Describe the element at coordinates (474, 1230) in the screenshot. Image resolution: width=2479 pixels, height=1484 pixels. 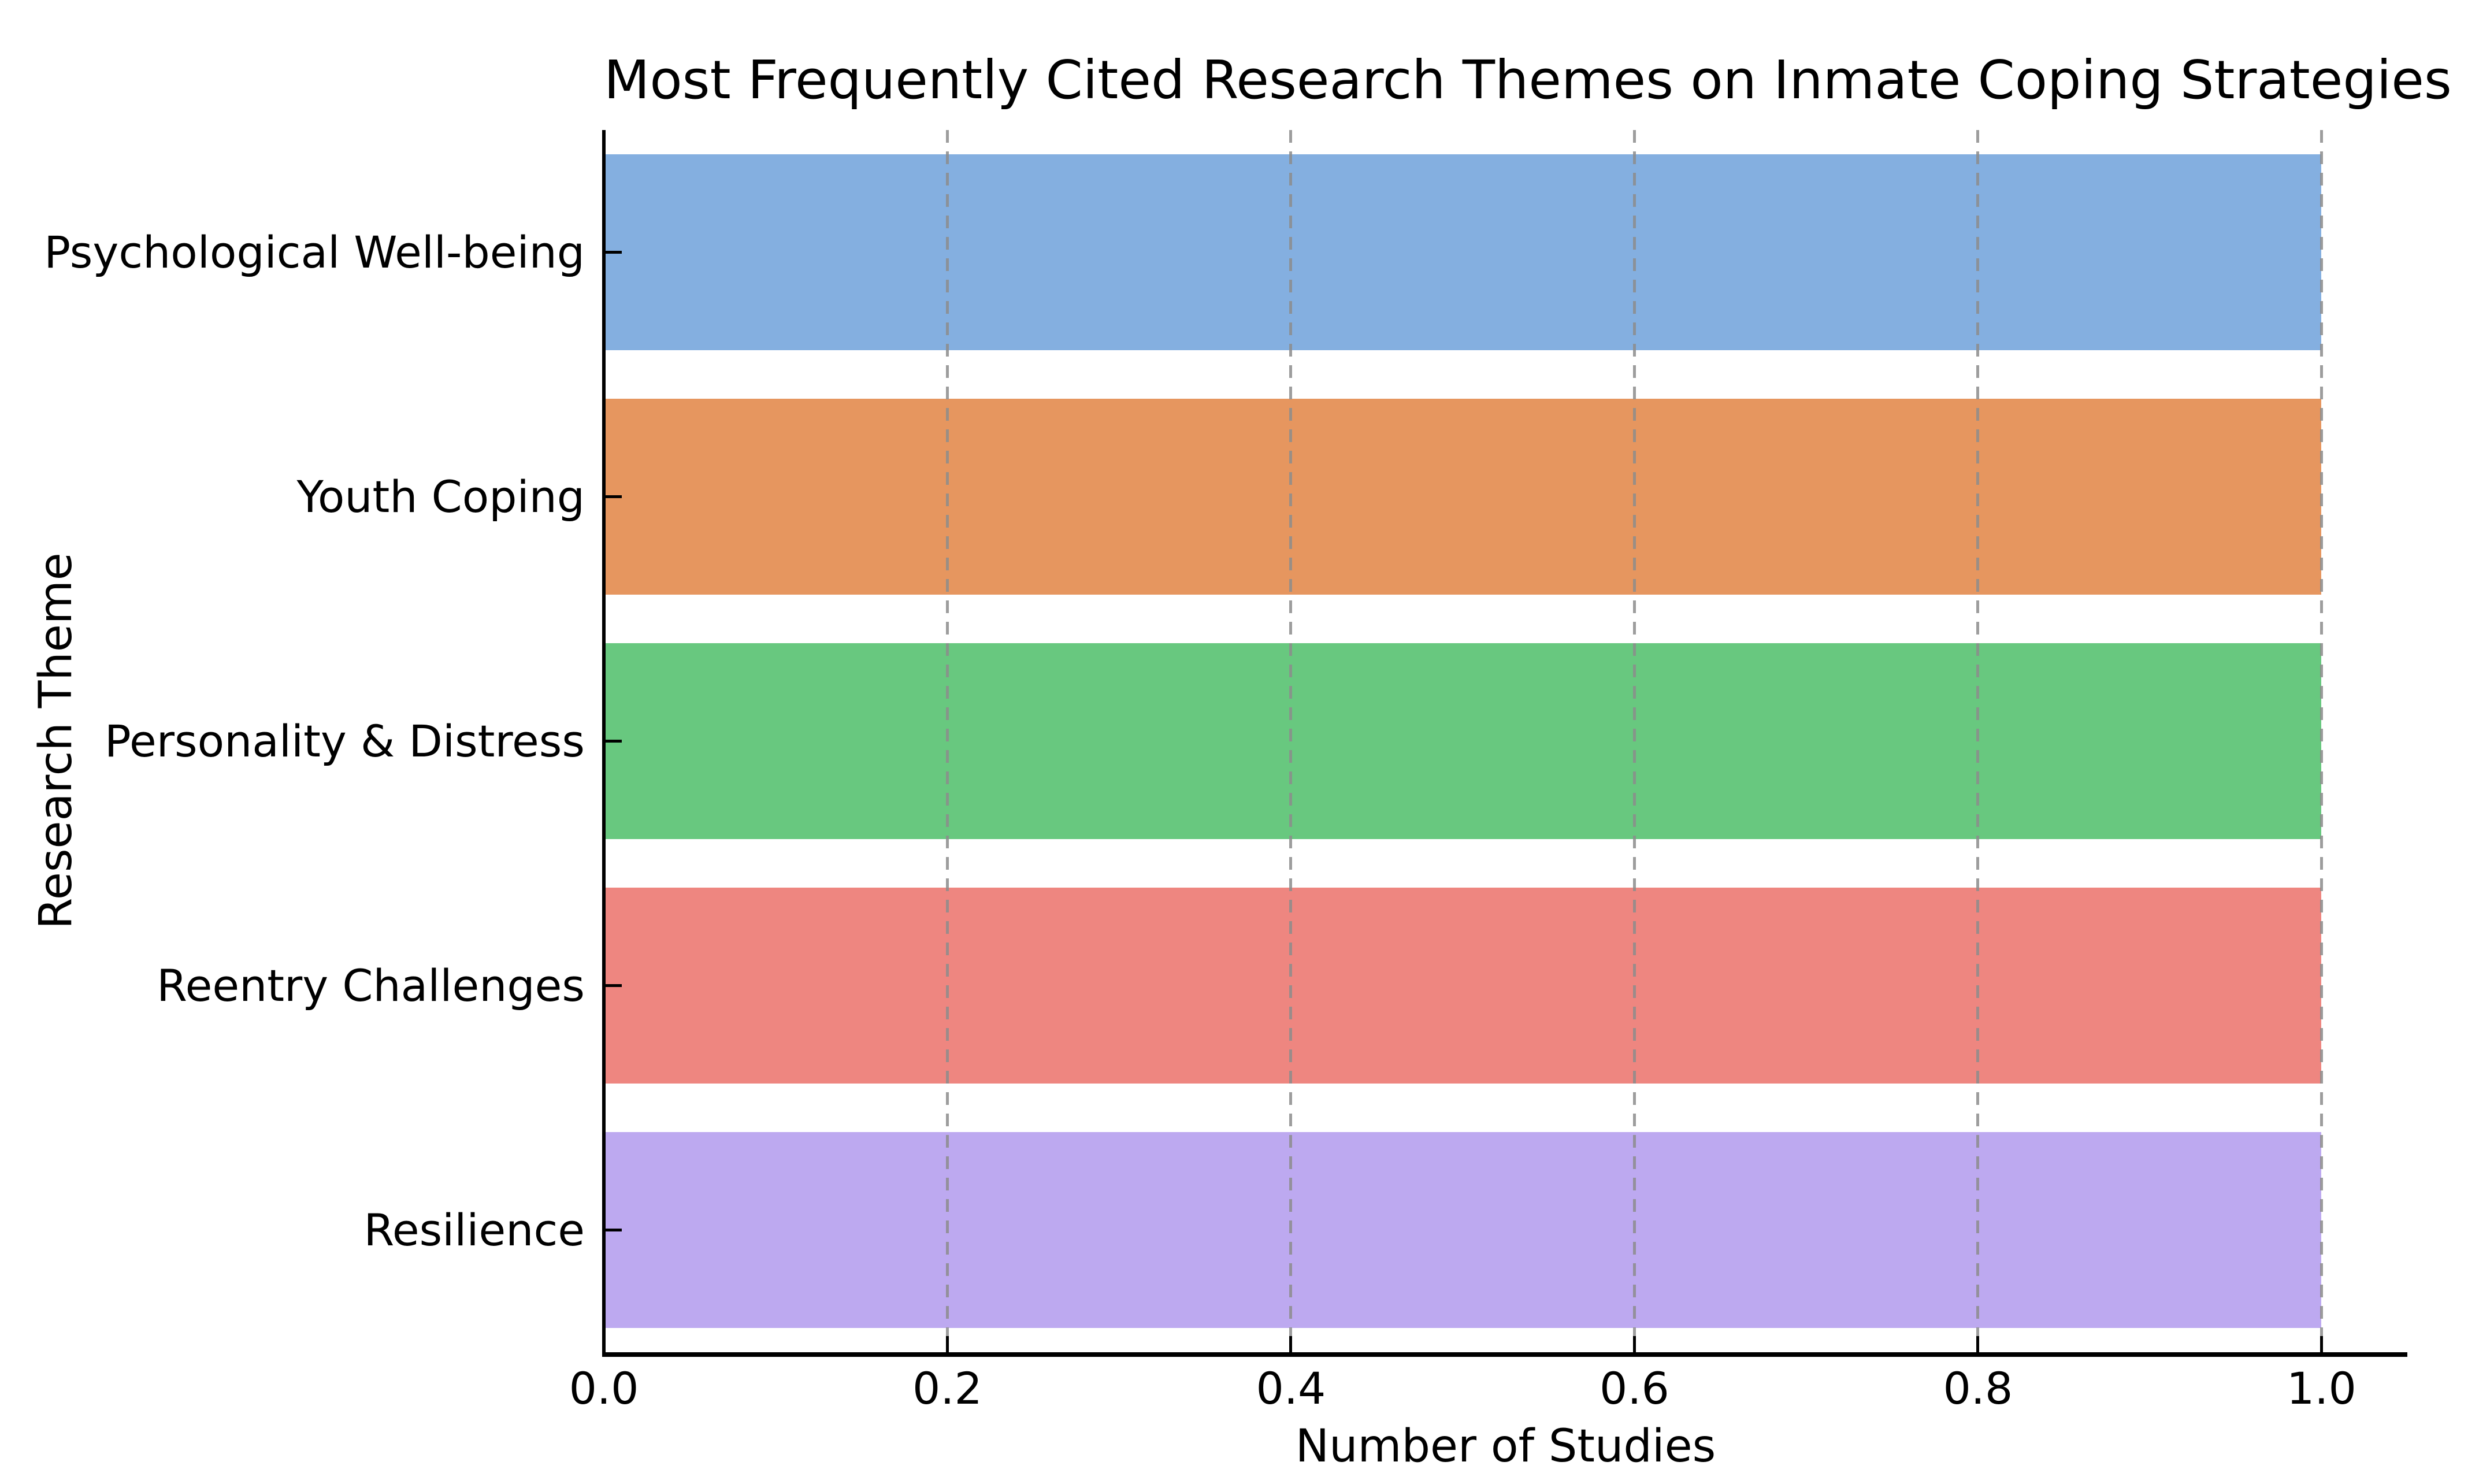
I see `y-tick-label-resilience: Resilience` at that location.